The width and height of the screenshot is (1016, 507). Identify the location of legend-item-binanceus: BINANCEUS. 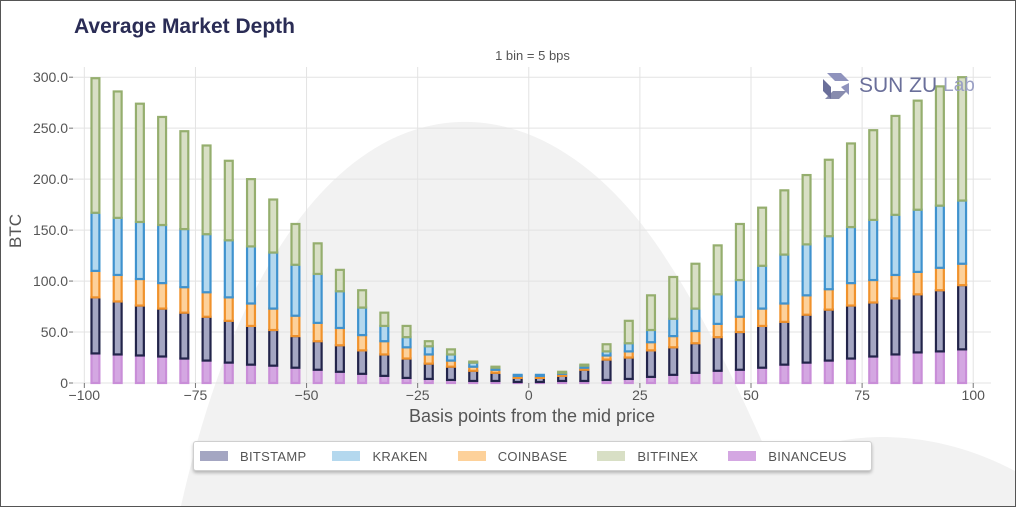
(787, 456).